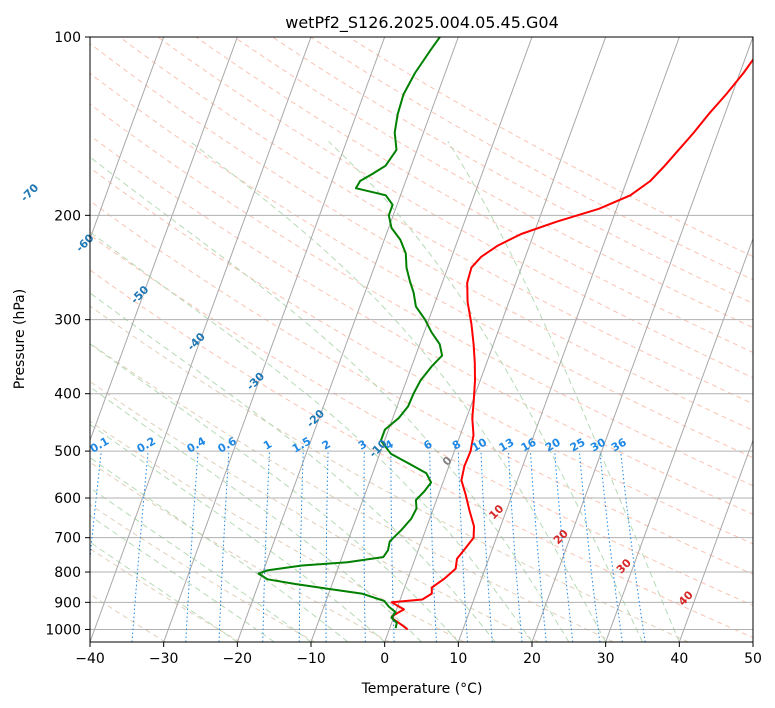 The width and height of the screenshot is (775, 708). Describe the element at coordinates (458, 659) in the screenshot. I see `x-tick-label: 10` at that location.